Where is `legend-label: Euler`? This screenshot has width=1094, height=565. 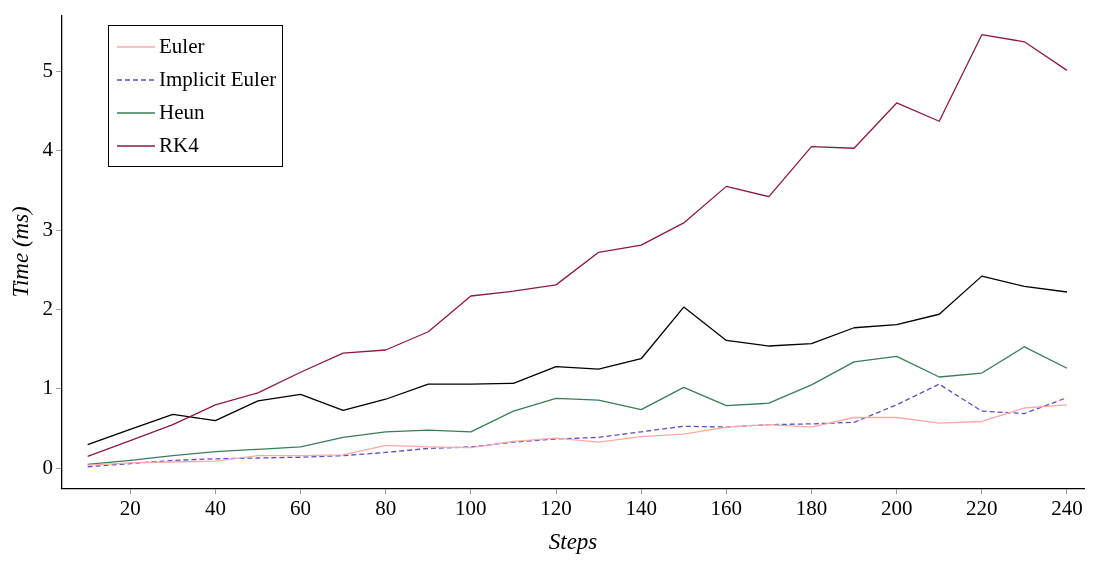 legend-label: Euler is located at coordinates (182, 46).